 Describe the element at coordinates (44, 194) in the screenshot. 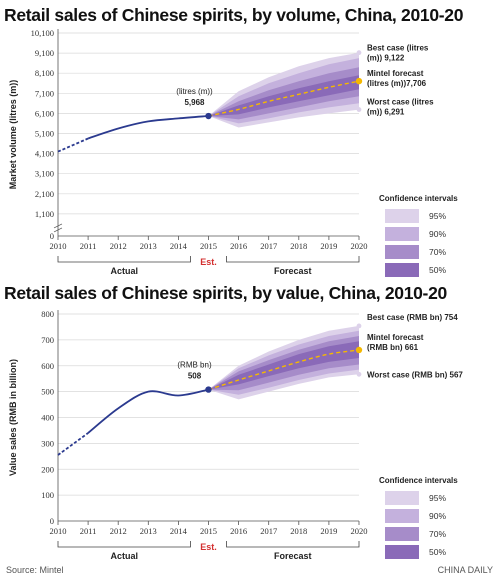

I see `y-tick-label: 2,100` at that location.